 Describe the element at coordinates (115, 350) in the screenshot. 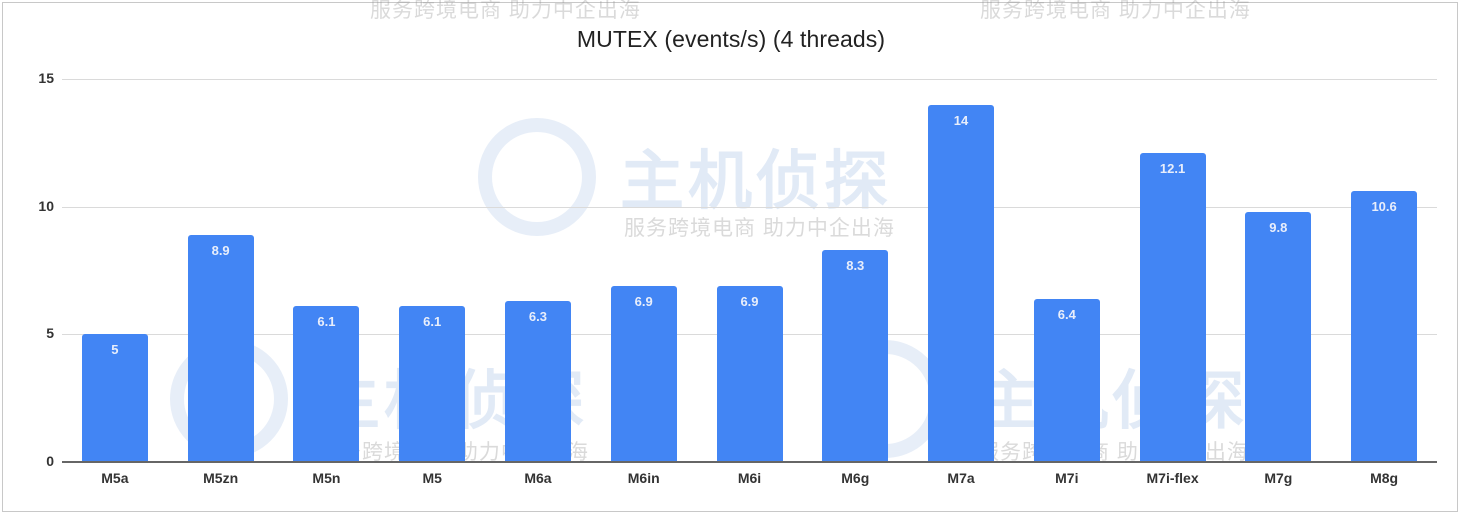

I see `bar-value-label: 5` at that location.